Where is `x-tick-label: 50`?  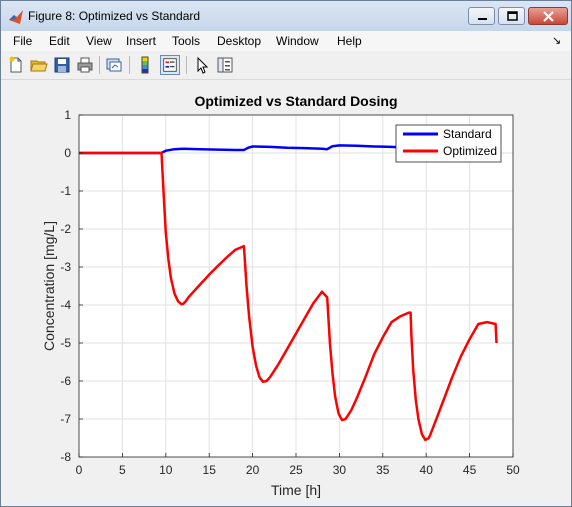 x-tick-label: 50 is located at coordinates (513, 470).